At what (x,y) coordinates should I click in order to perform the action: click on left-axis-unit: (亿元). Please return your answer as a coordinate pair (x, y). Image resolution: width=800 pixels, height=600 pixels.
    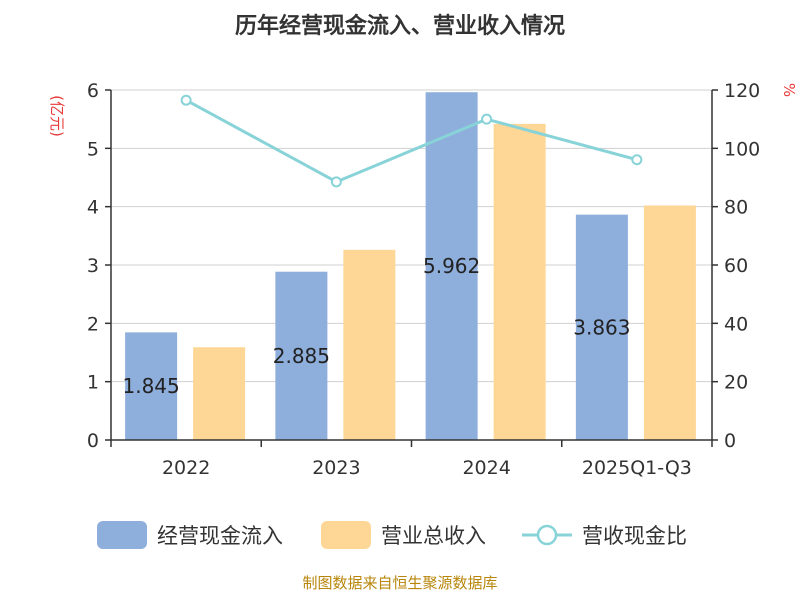
    Looking at the image, I should click on (57, 116).